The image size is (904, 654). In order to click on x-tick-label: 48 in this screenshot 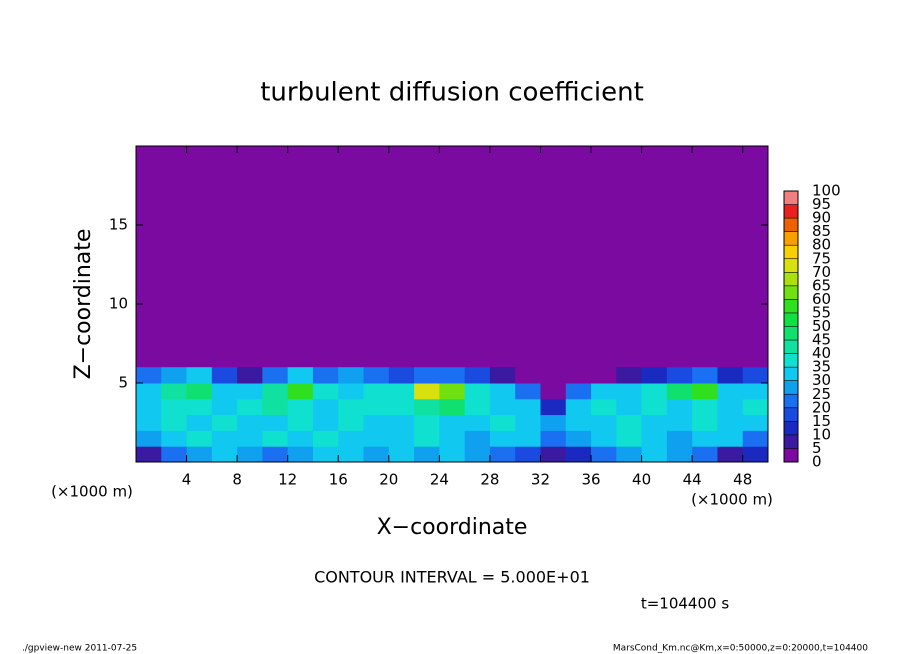, I will do `click(742, 480)`.